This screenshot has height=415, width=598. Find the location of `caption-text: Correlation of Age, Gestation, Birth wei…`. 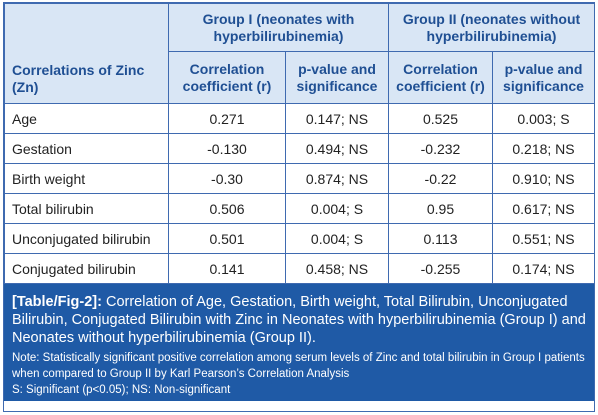

caption-text: Correlation of Age, Gestation, Birth wei… is located at coordinates (299, 320).